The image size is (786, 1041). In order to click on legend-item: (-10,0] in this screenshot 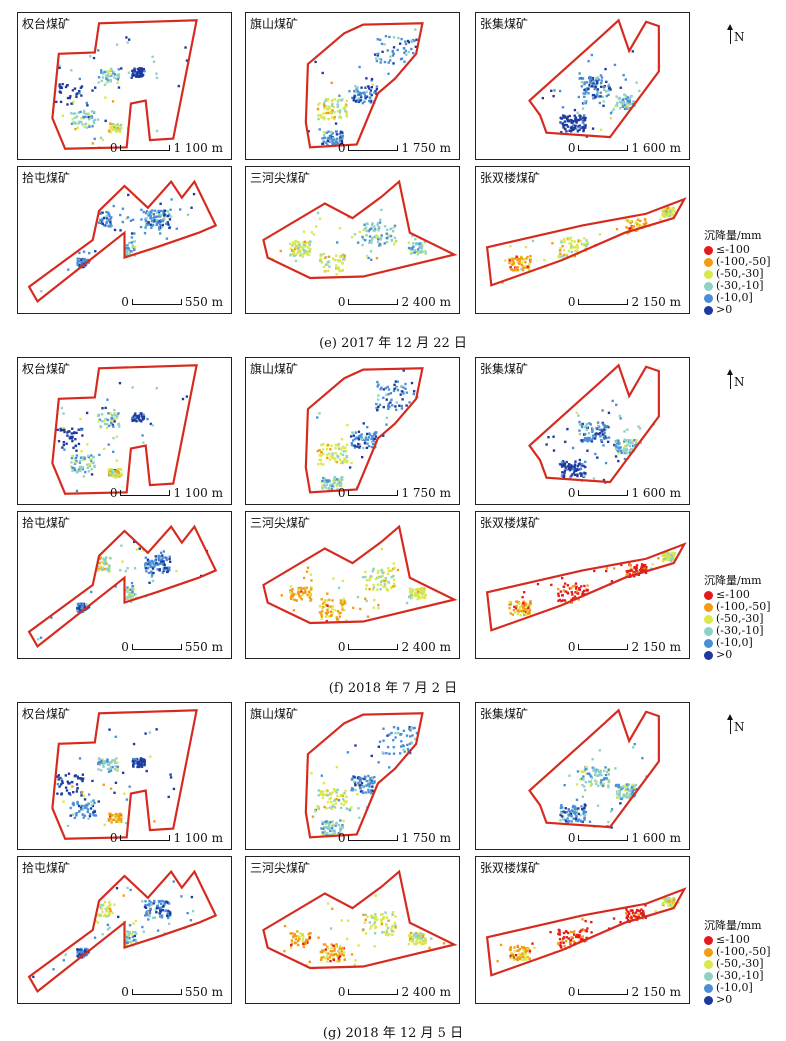, I will do `click(737, 643)`.